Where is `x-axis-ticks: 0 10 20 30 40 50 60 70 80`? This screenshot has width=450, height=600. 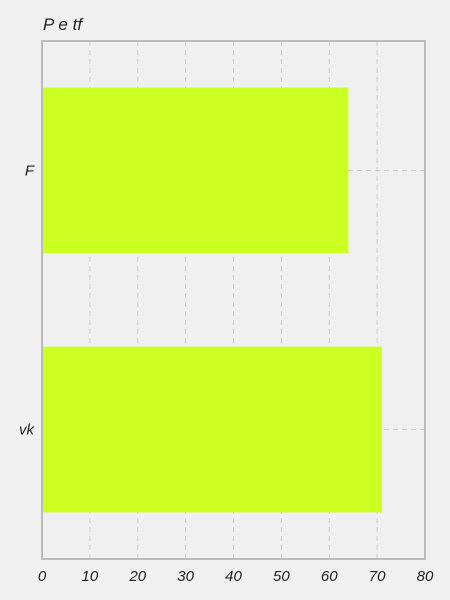
x-axis-ticks: 0 10 20 30 40 50 60 70 80 is located at coordinates (236, 576).